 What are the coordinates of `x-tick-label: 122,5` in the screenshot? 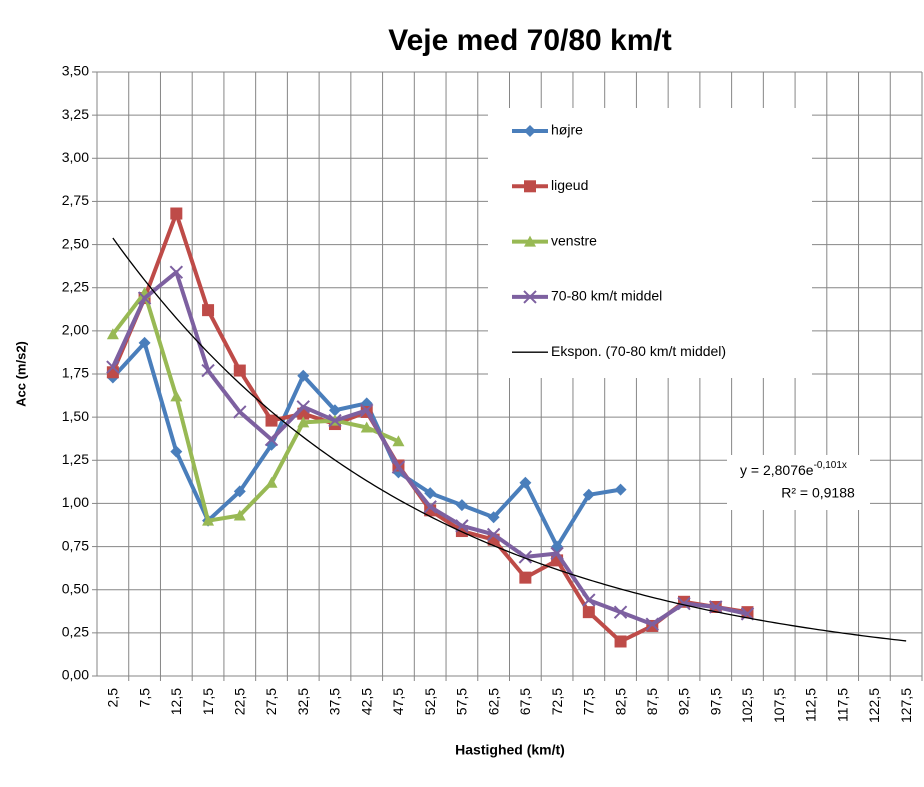 It's located at (874, 705).